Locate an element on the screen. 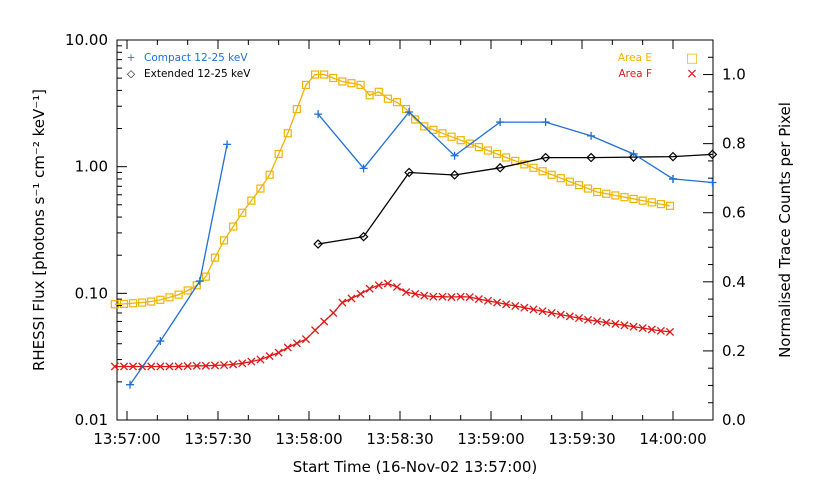  legend-area-e-symbol: □ is located at coordinates (692, 58).